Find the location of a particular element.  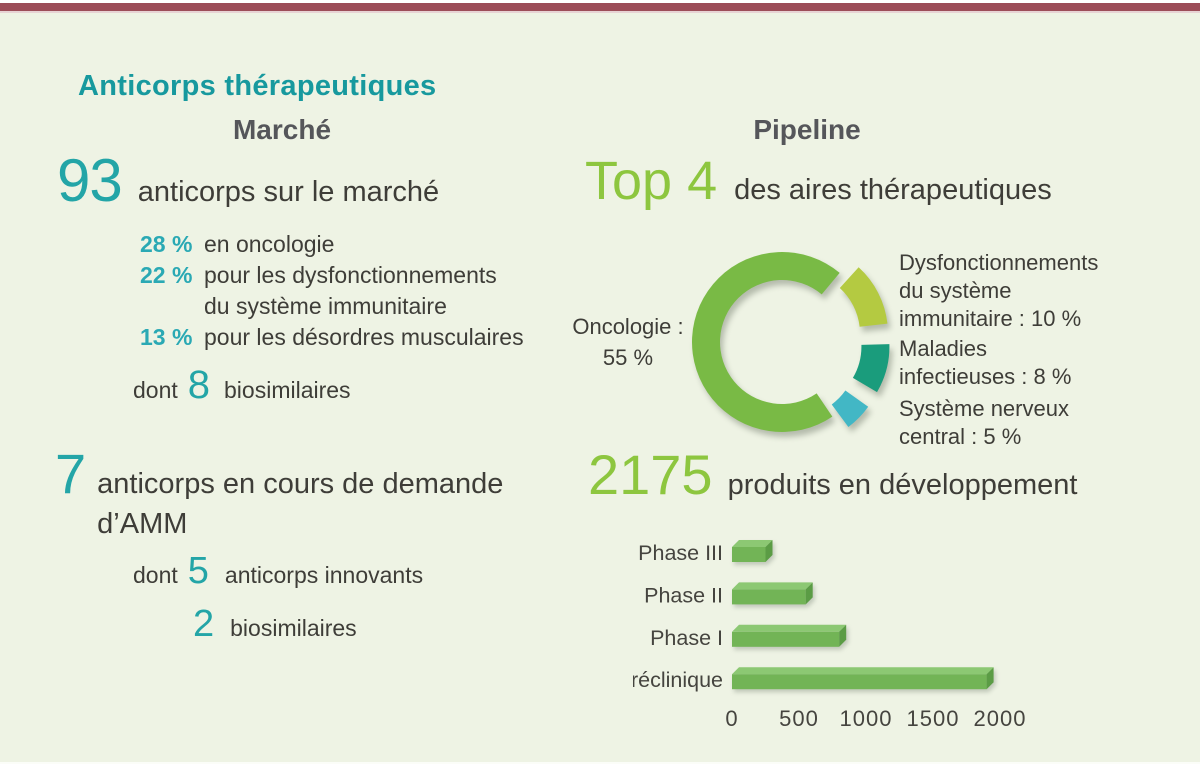

breakdown-row-oncology: 28 % en oncologie is located at coordinates (332, 244).